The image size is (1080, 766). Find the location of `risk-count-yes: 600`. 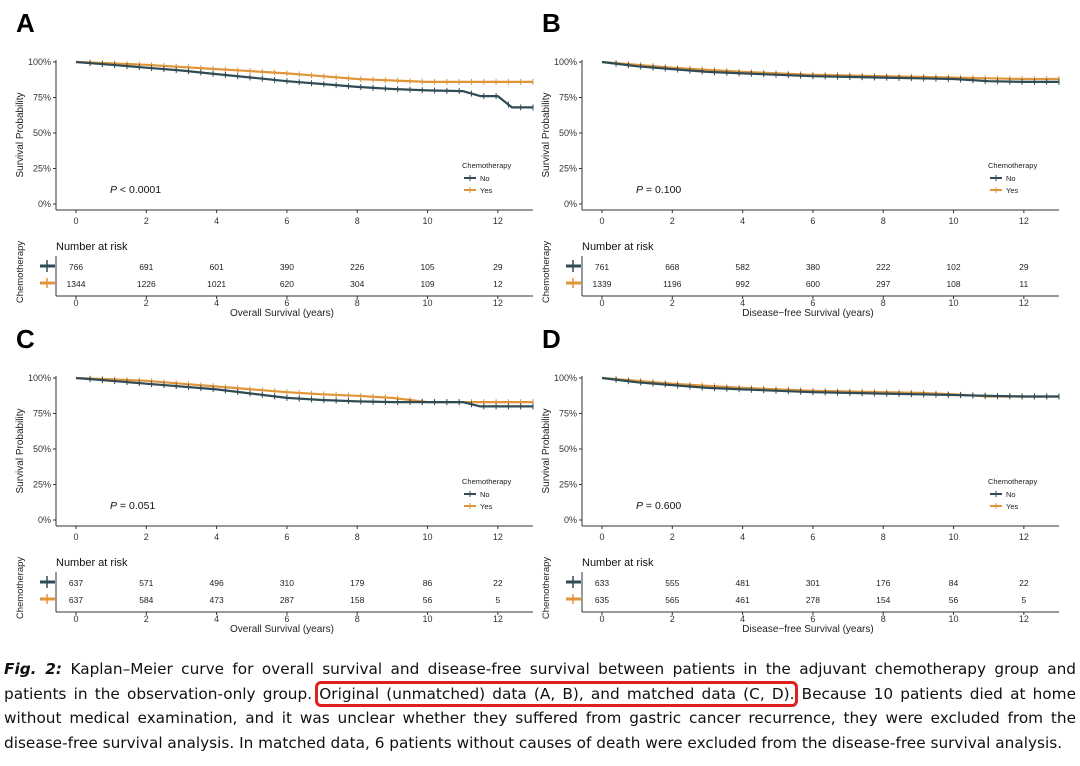

risk-count-yes: 600 is located at coordinates (813, 284).